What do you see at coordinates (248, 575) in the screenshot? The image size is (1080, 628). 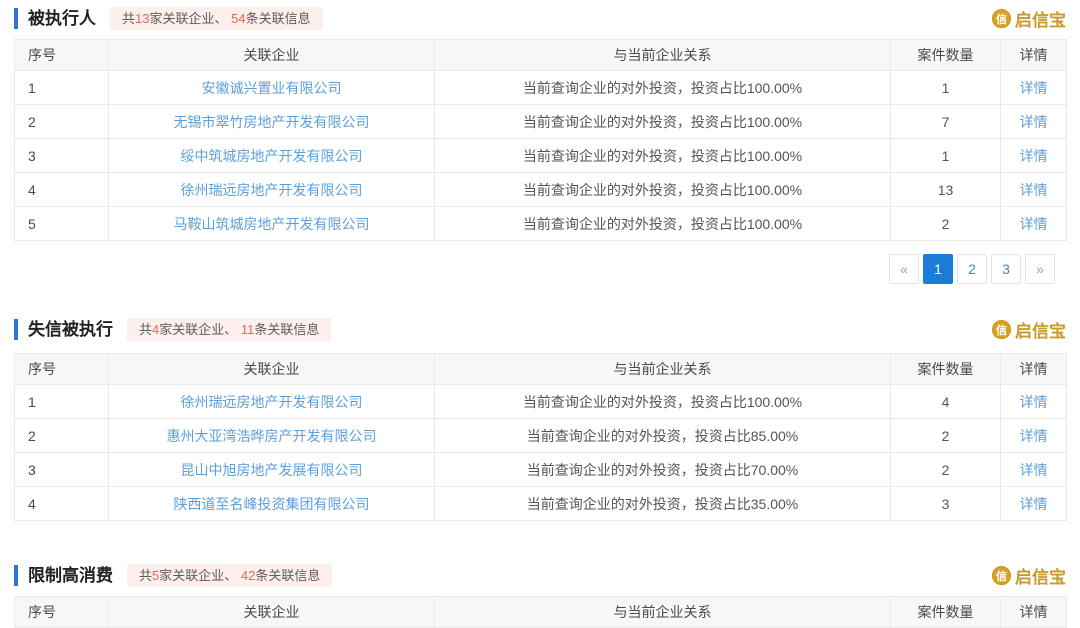 I see `badge-info-count: 42` at bounding box center [248, 575].